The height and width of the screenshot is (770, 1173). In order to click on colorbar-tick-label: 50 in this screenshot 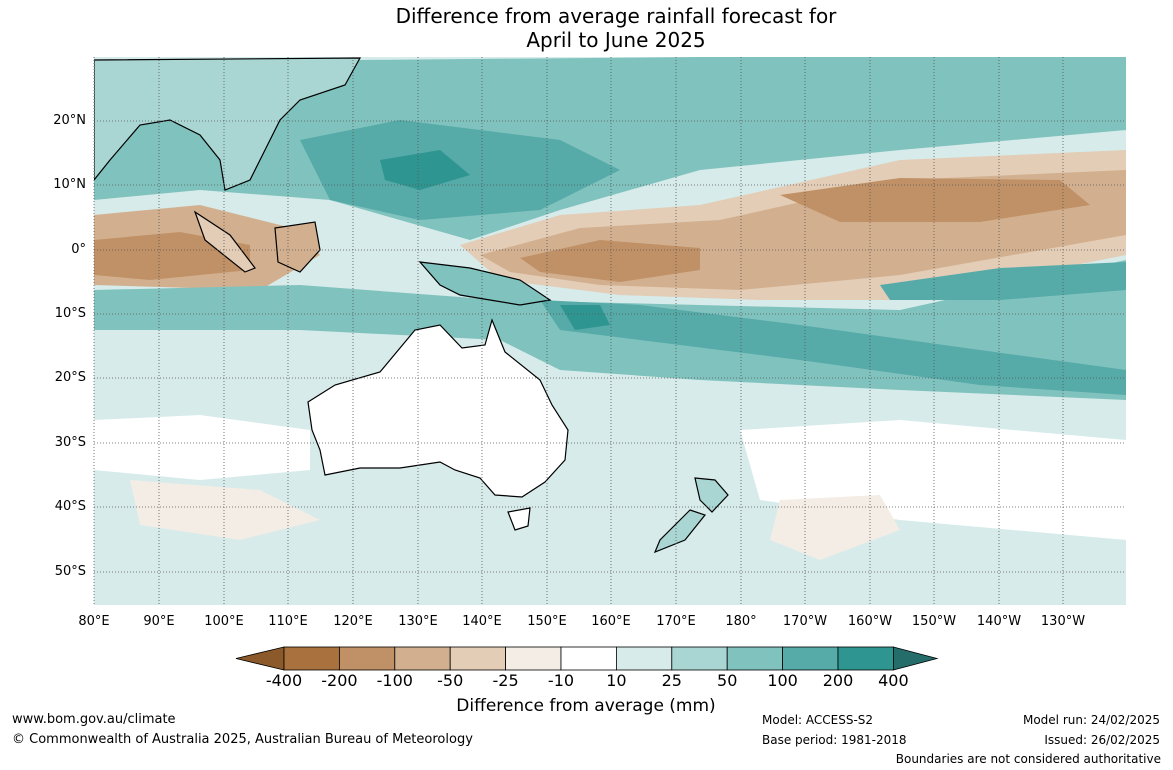, I will do `click(727, 680)`.